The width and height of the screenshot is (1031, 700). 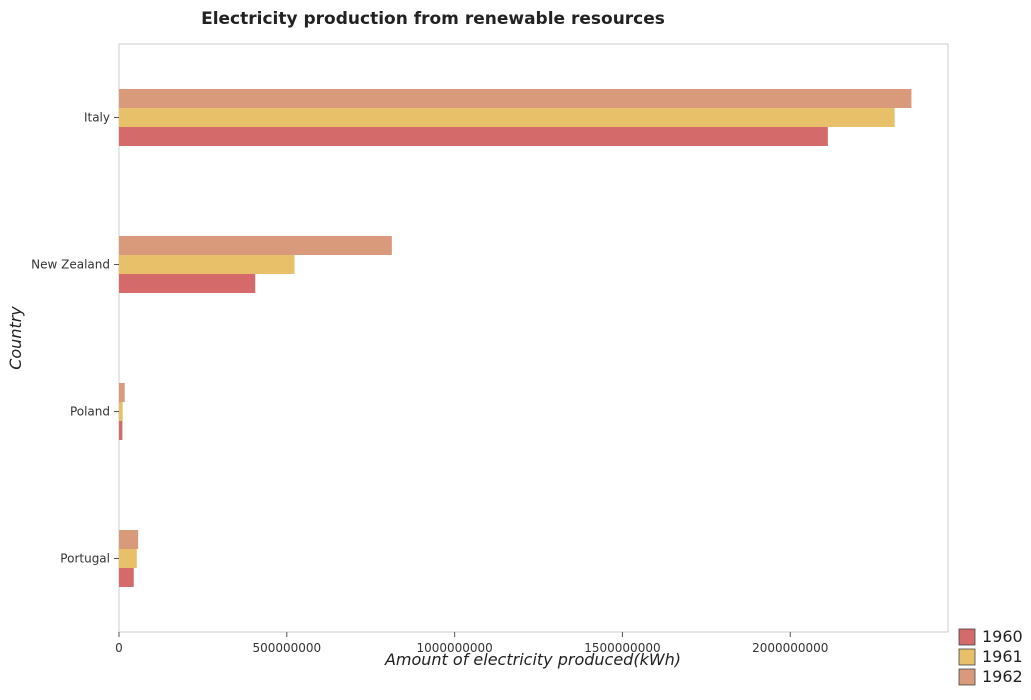 What do you see at coordinates (97, 118) in the screenshot?
I see `y-tick-label: Italy` at bounding box center [97, 118].